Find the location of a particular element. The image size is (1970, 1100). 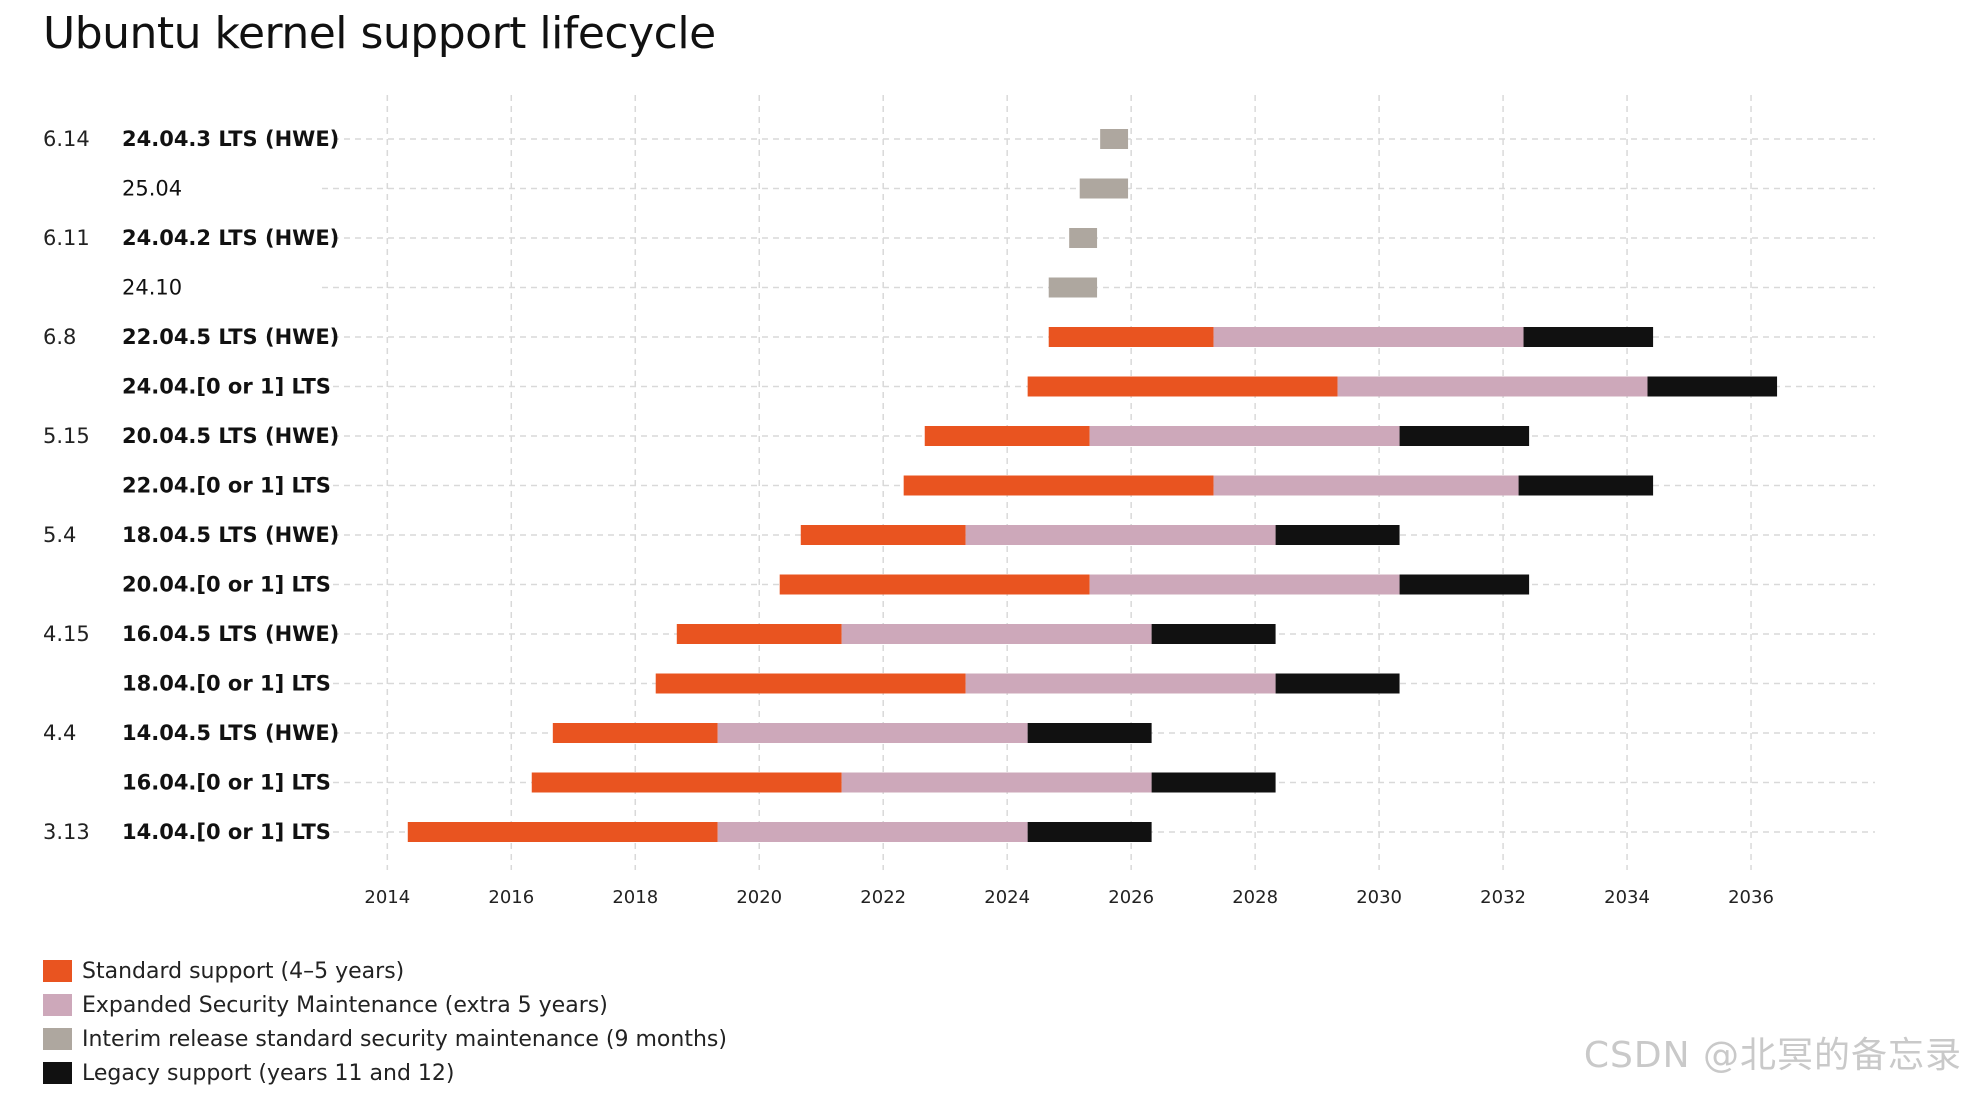

release-label: 20.04.5 LTS (HWE) is located at coordinates (230, 436).